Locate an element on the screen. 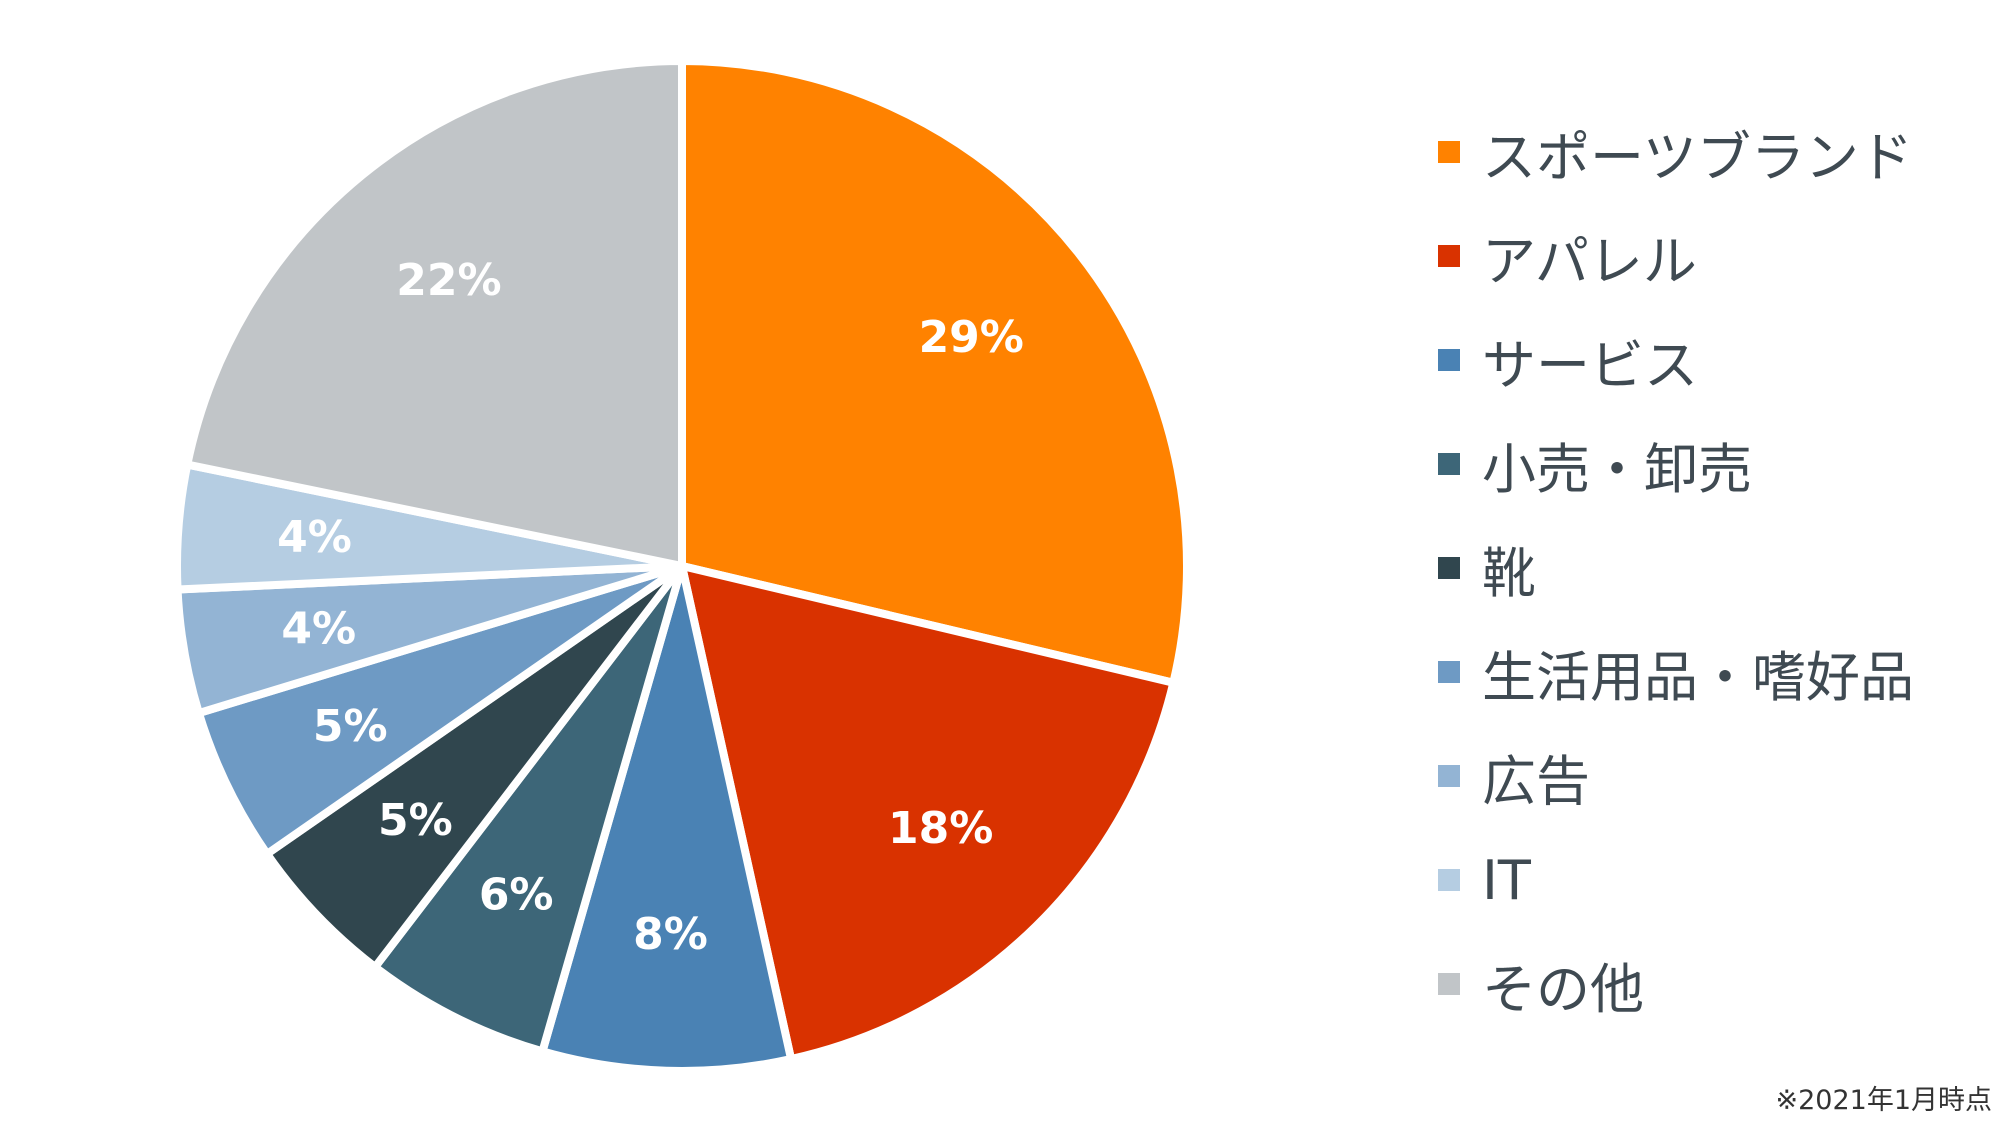 The height and width of the screenshot is (1125, 2000). pie-value-label: 22% is located at coordinates (448, 280).